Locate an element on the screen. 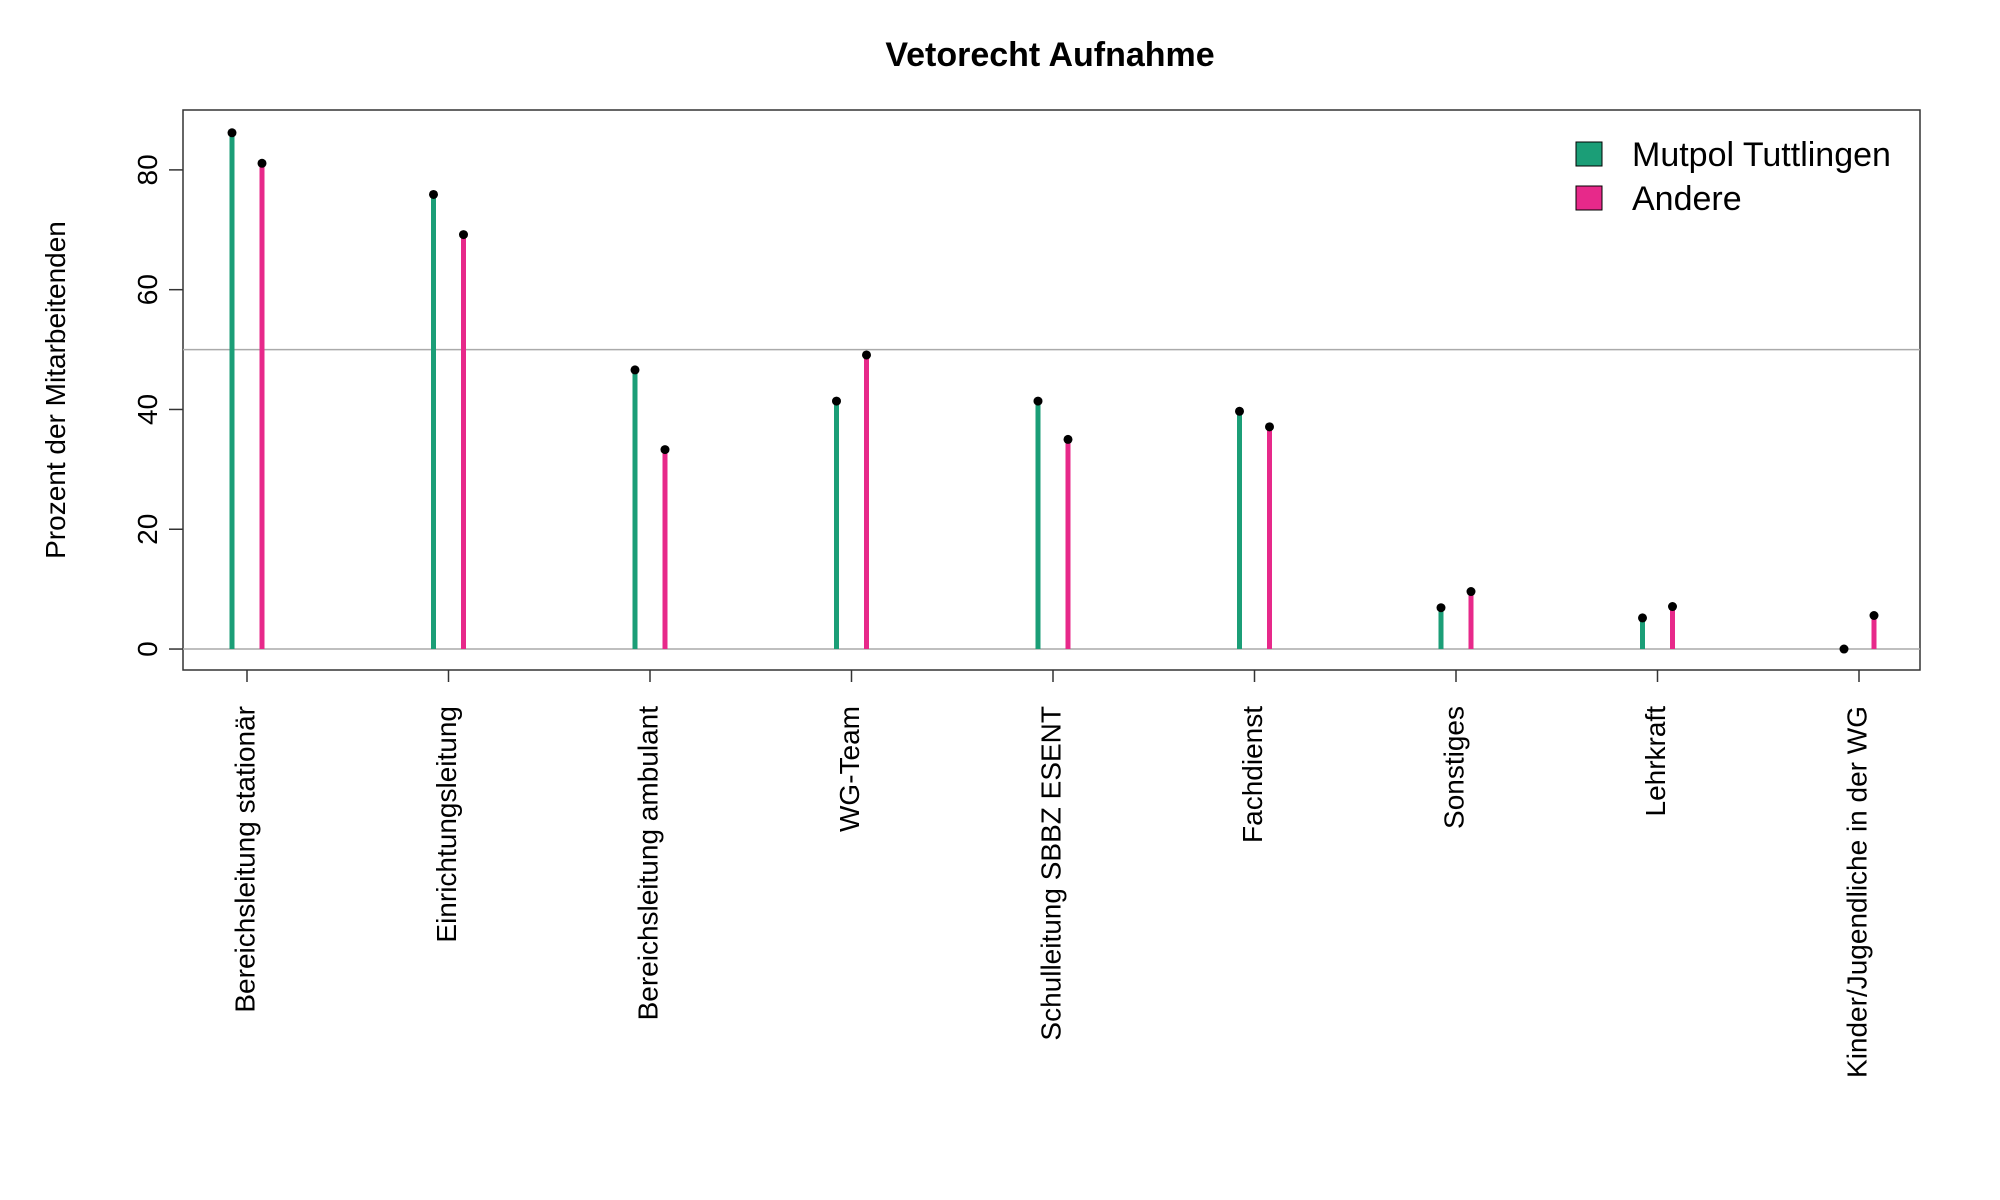  y-tick-label: 0 is located at coordinates (147, 649).